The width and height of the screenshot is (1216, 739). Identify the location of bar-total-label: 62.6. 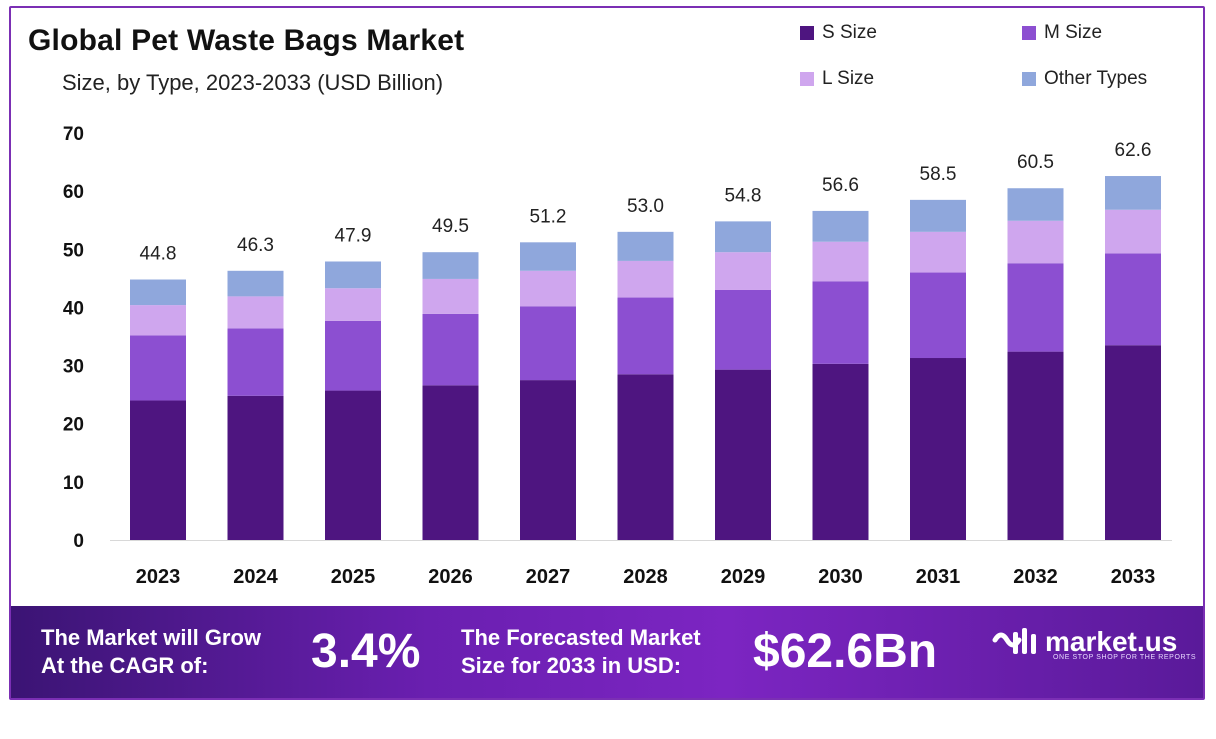
(1133, 150).